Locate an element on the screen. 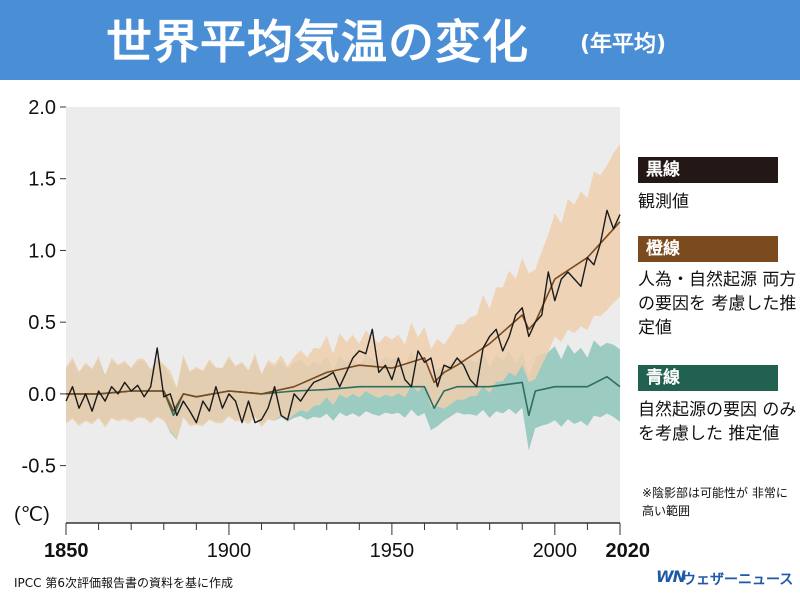  legend-orange-line-desc: 人為・自然起源 両方の要因を 考慮した推定値 is located at coordinates (717, 304).